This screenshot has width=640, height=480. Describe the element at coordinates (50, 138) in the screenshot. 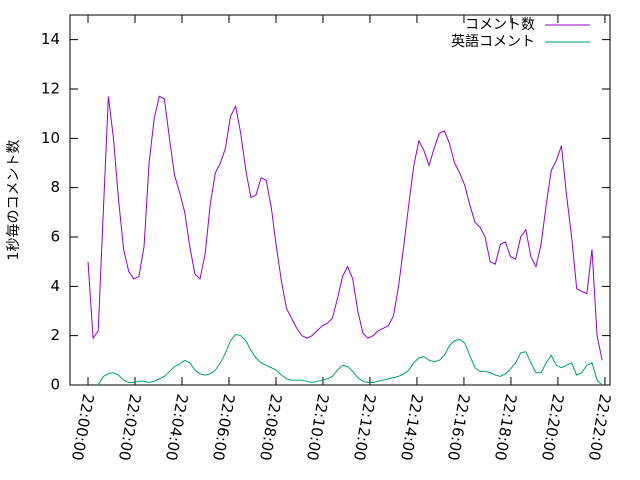

I see `y-tick-label: 10` at that location.